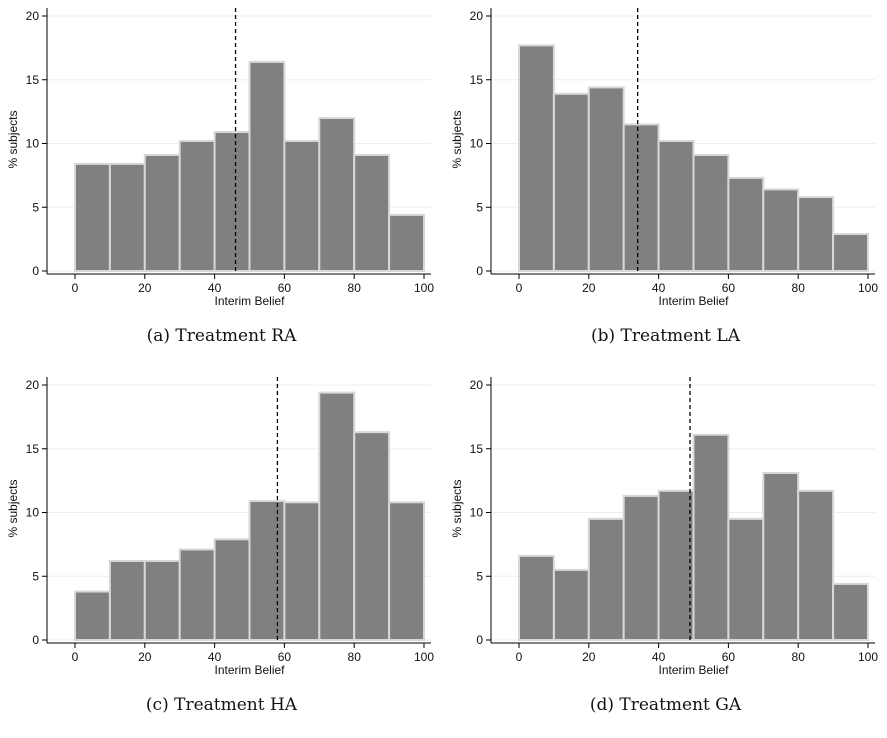 The image size is (887, 738). Describe the element at coordinates (665, 705) in the screenshot. I see `caption-d: (d) Treatment GA` at that location.